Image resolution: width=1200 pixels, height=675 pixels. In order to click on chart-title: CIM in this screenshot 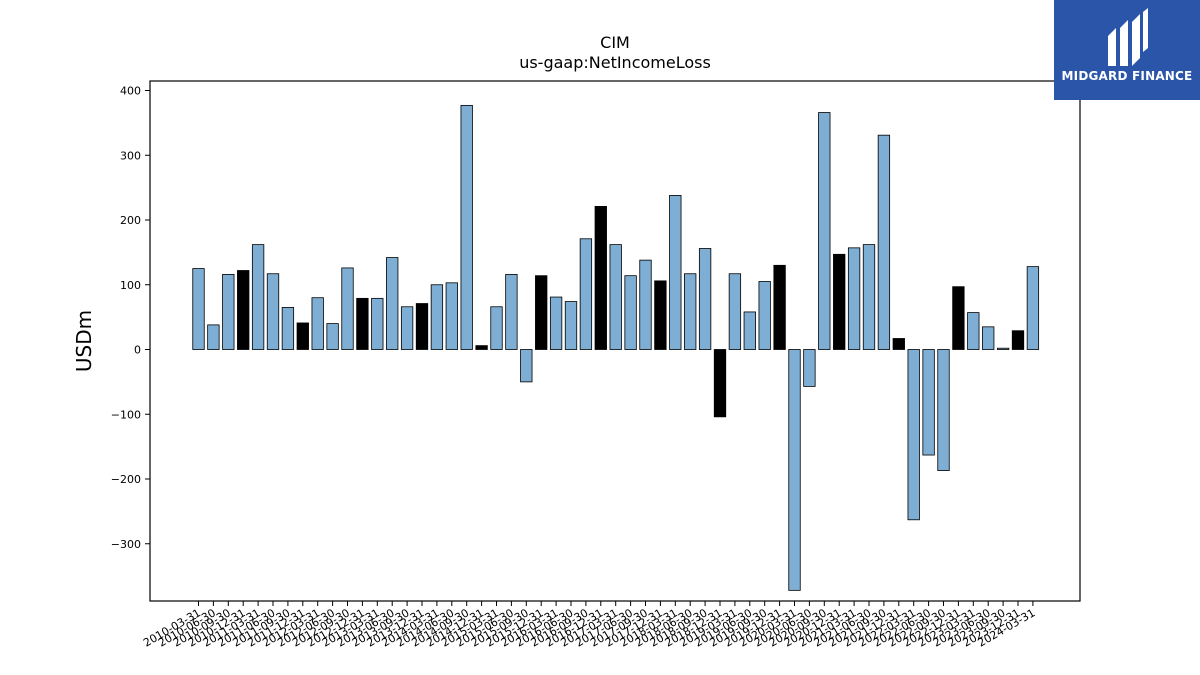, I will do `click(615, 42)`.